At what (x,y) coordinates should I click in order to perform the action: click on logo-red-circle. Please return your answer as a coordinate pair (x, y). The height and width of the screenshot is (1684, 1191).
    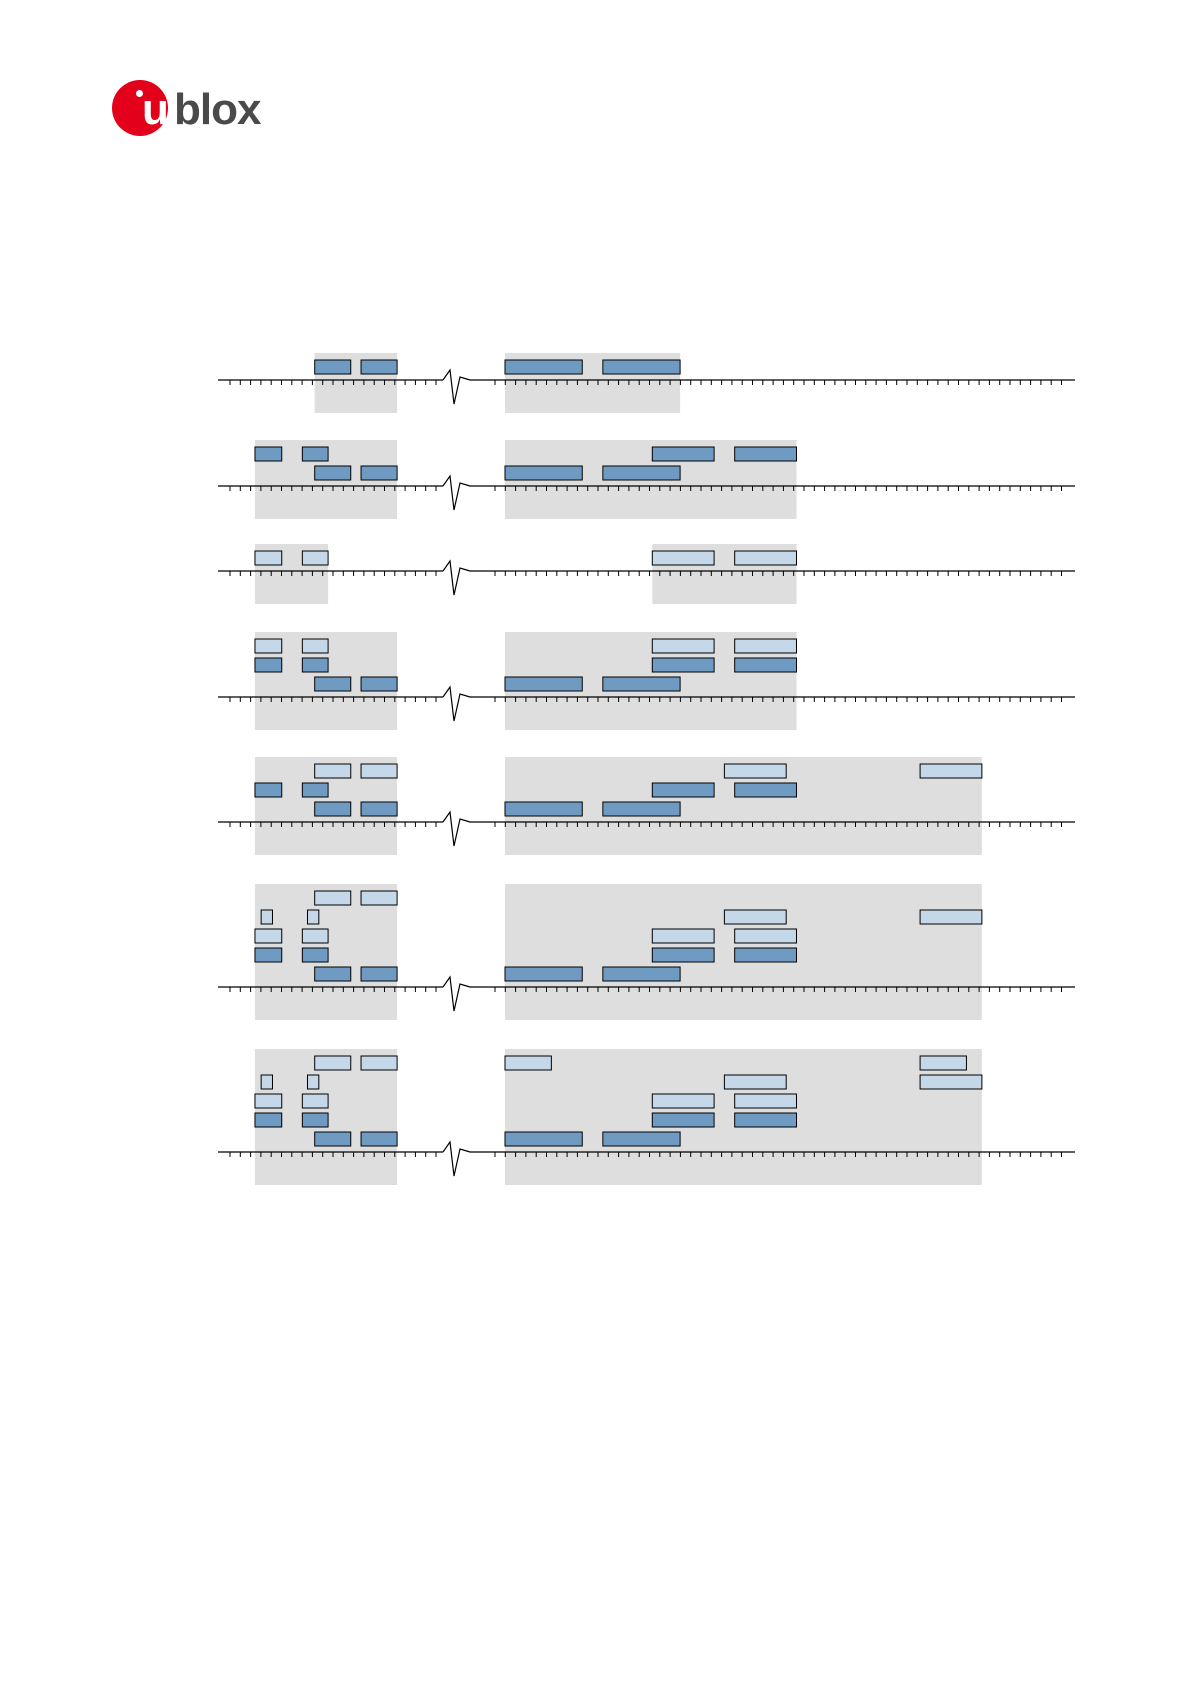
    Looking at the image, I should click on (140, 108).